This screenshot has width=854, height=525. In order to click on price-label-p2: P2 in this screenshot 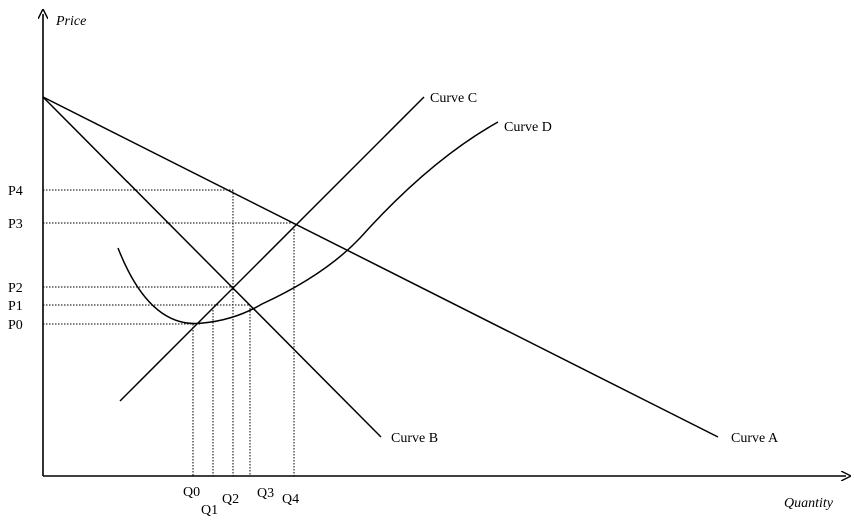, I will do `click(15, 288)`.